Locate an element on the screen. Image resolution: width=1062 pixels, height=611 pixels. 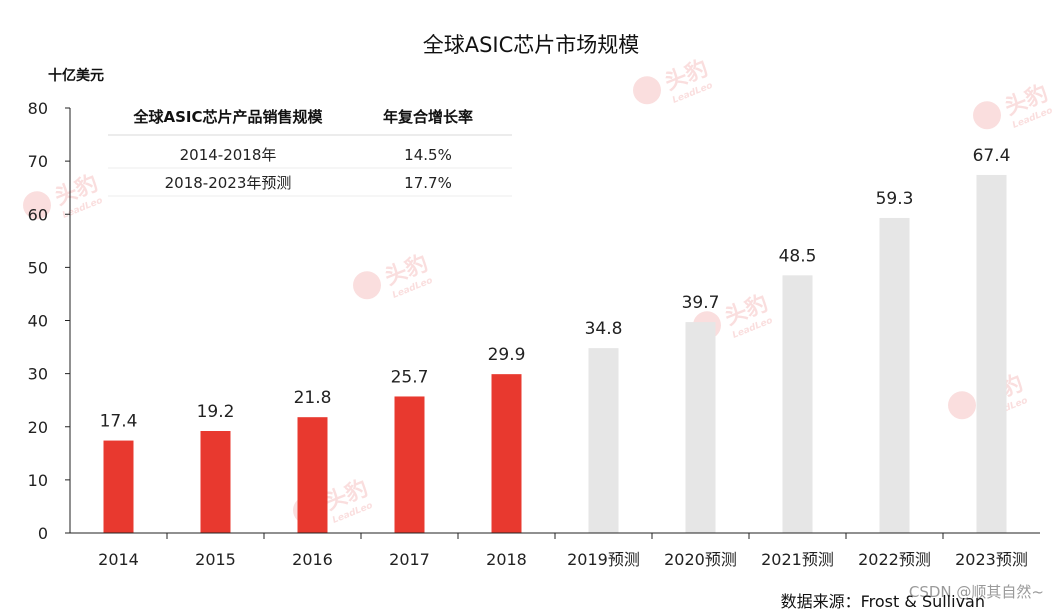
table-row-2-period: 2018-2023年预测 is located at coordinates (228, 183).